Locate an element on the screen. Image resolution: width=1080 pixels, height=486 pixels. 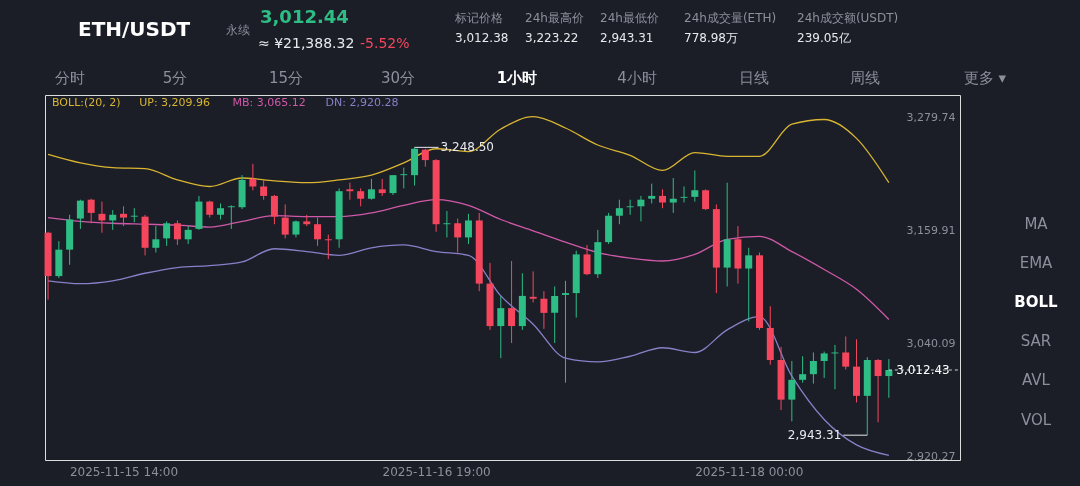
text: 239.05亿 is located at coordinates (824, 38).